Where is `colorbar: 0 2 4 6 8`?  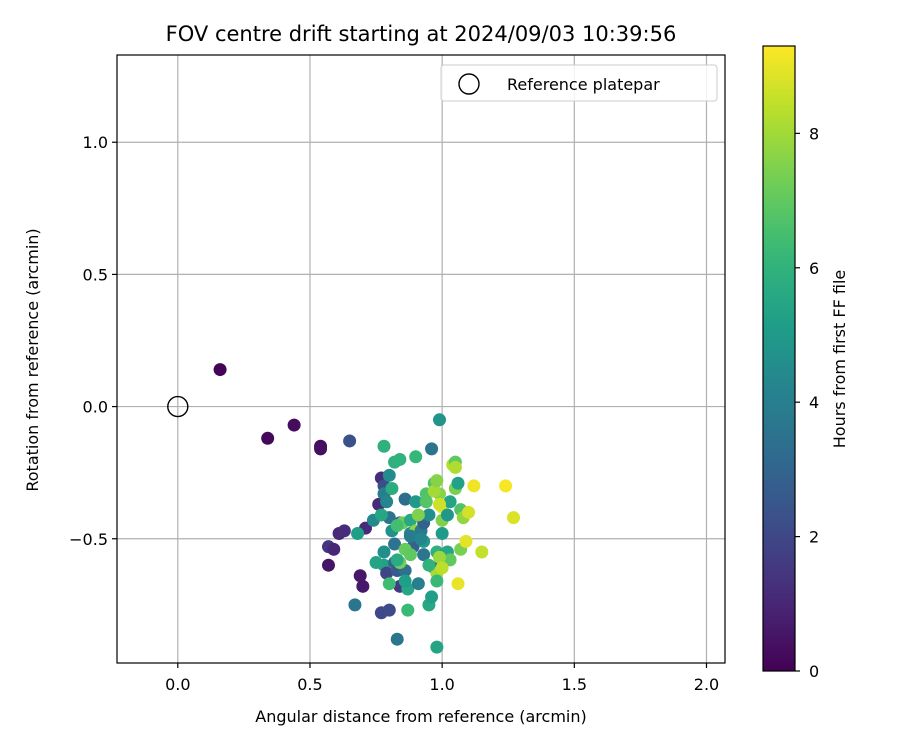
colorbar: 0 2 4 6 8 is located at coordinates (790, 363).